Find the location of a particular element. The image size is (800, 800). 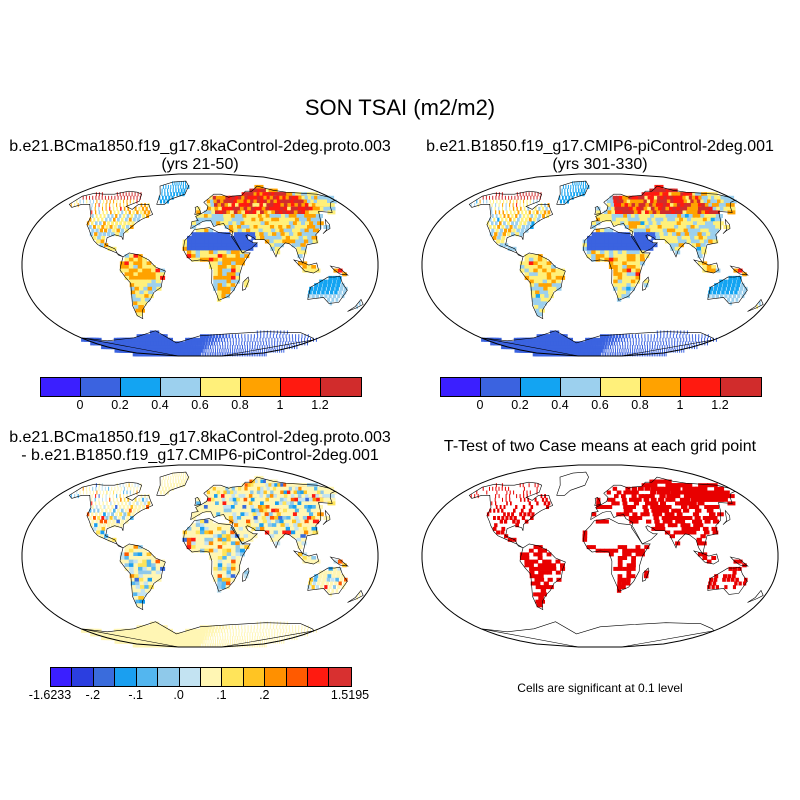

coastline-uk is located at coordinates (598, 210).